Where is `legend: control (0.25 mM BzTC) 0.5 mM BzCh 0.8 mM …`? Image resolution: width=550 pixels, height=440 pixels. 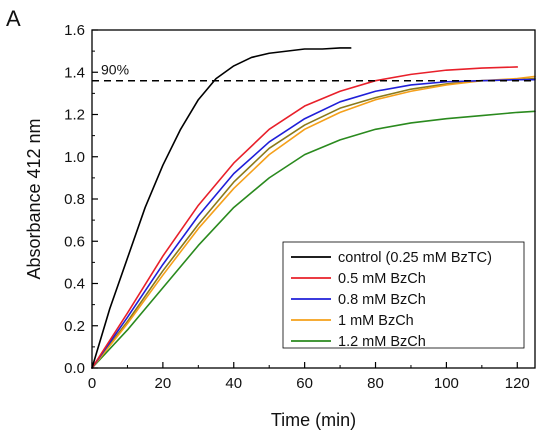 legend: control (0.25 mM BzTC) 0.5 mM BzCh 0.8 mM … is located at coordinates (403, 295).